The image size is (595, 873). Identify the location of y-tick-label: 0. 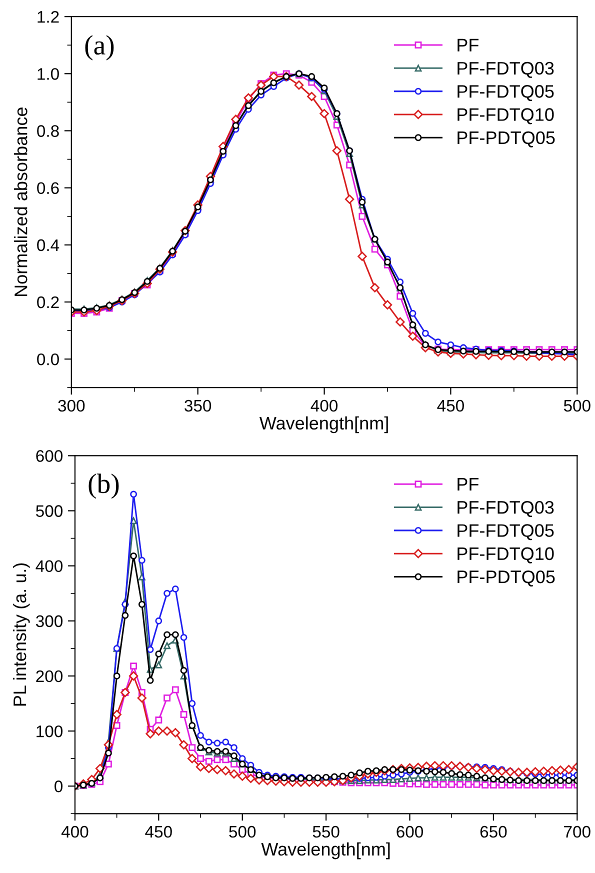
(58, 786).